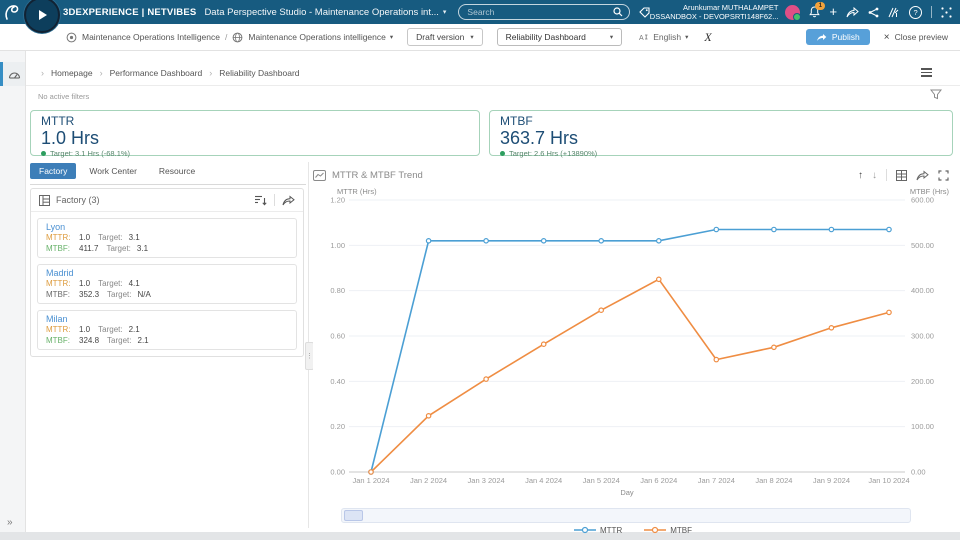  I want to click on kpi-target: Target: 3.1 Hrs (-68.1%), so click(90, 153).